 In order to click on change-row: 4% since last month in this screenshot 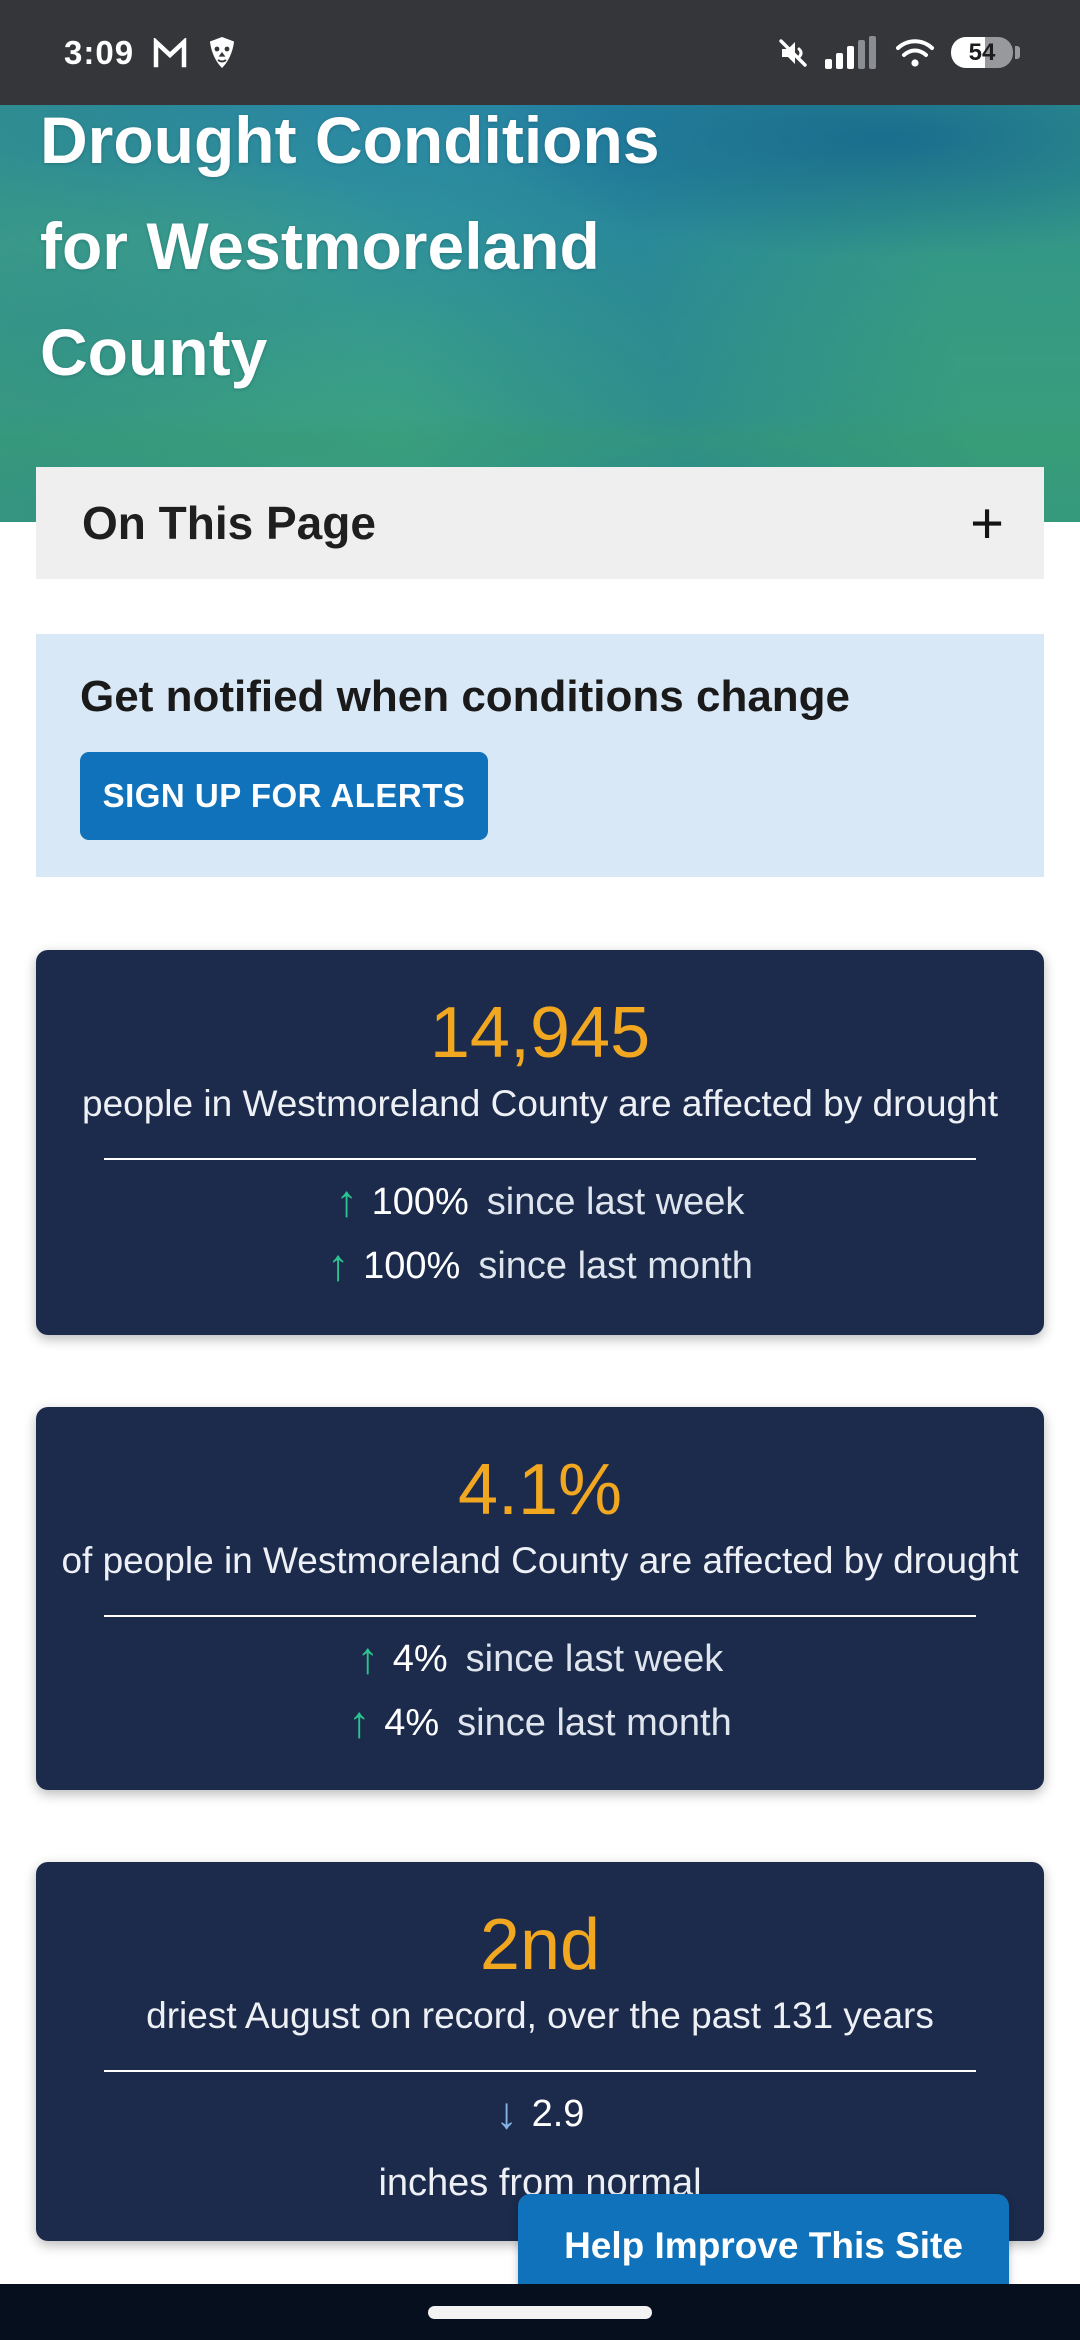, I will do `click(540, 1723)`.